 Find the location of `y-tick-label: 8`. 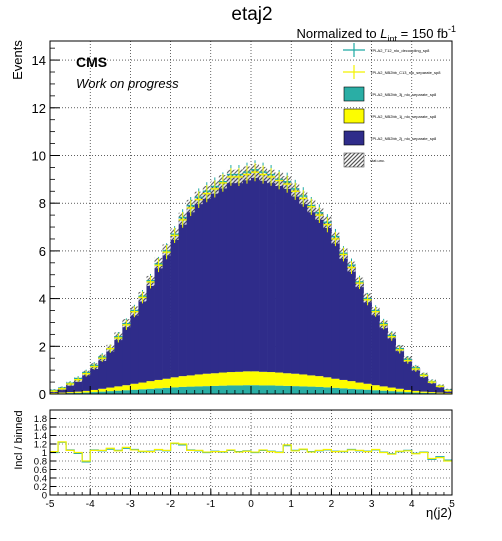

y-tick-label: 8 is located at coordinates (42, 203).